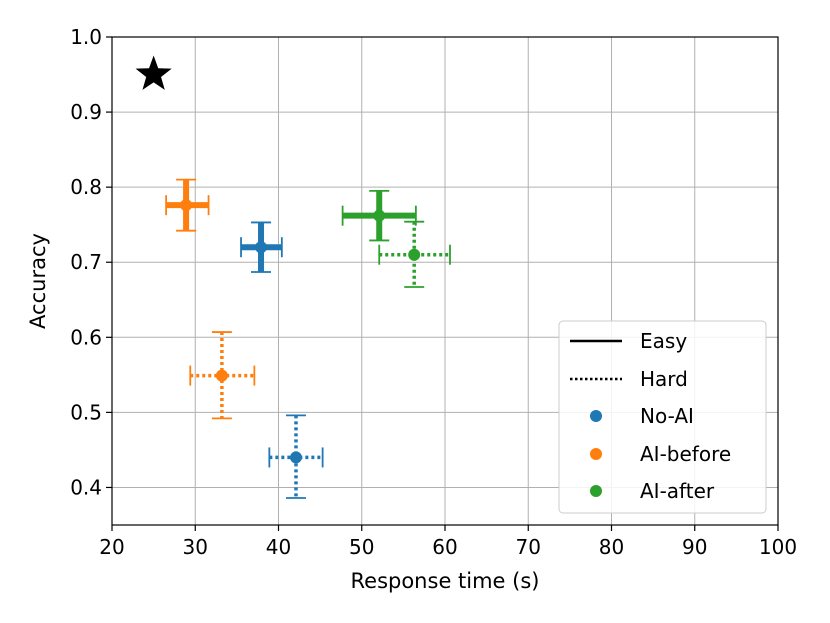 Image resolution: width=830 pixels, height=623 pixels. Describe the element at coordinates (694, 547) in the screenshot. I see `x-tick-label: 90` at that location.